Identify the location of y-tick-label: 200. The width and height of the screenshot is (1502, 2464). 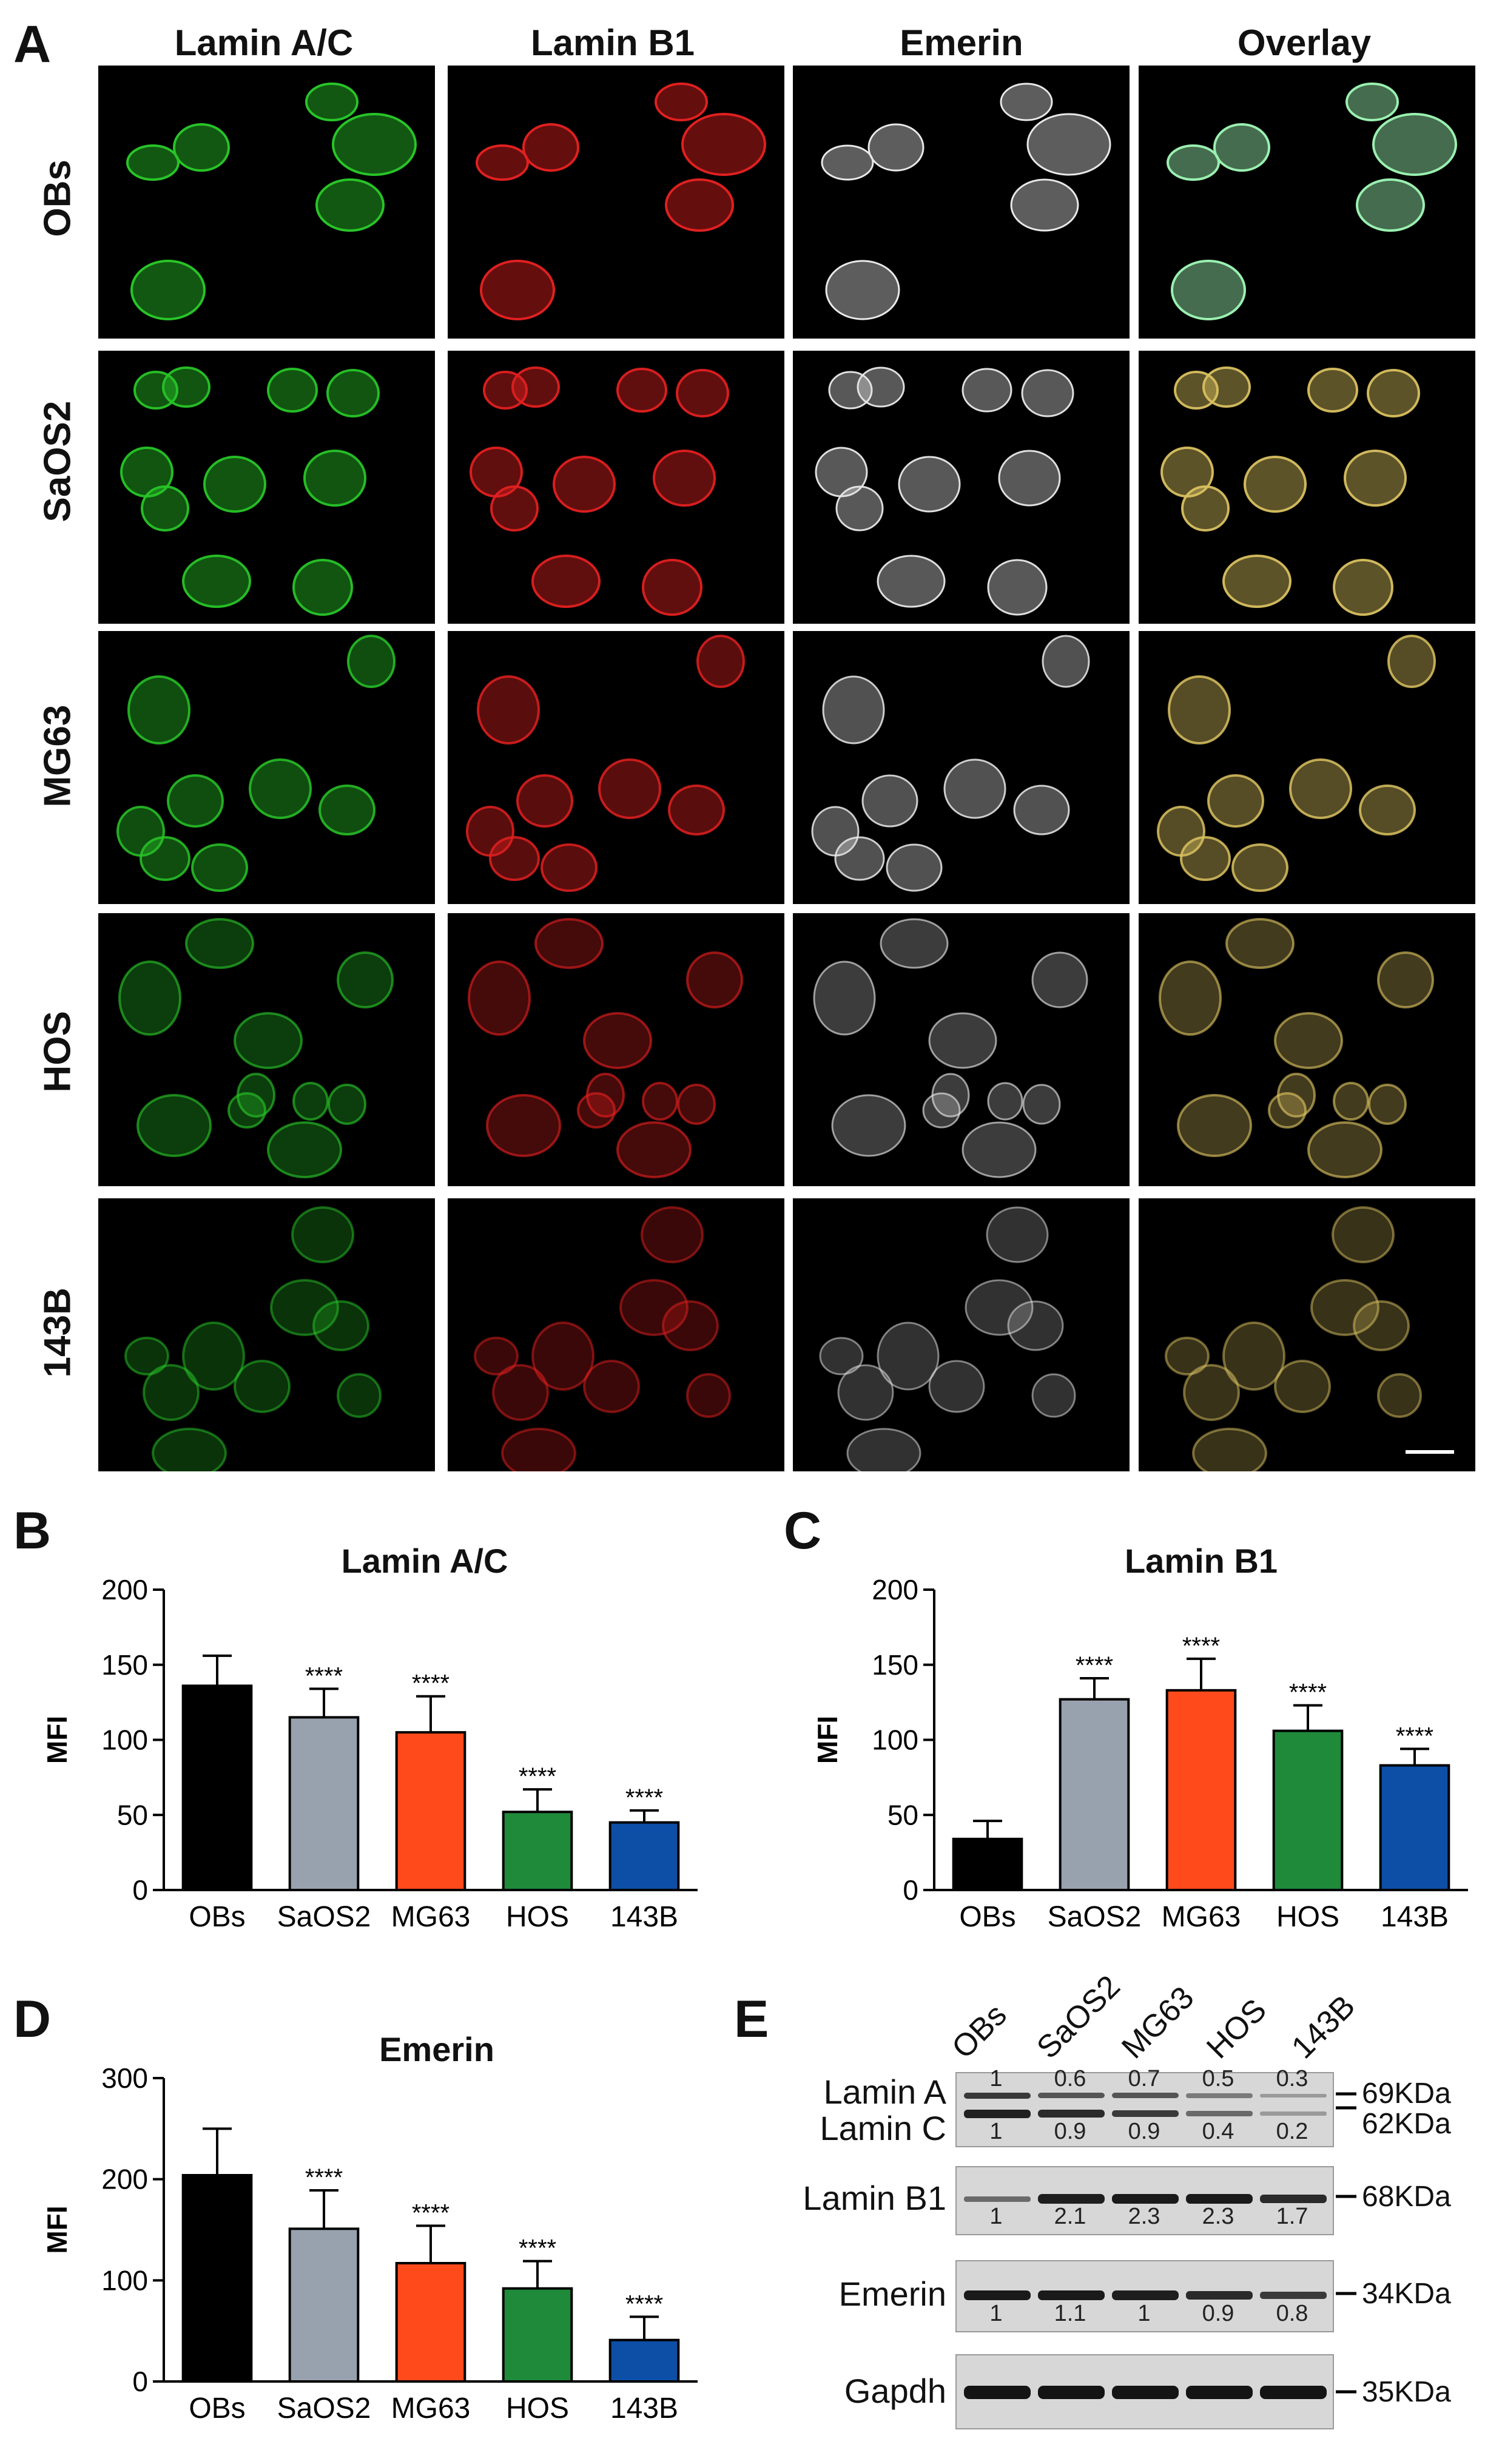
(125, 1589).